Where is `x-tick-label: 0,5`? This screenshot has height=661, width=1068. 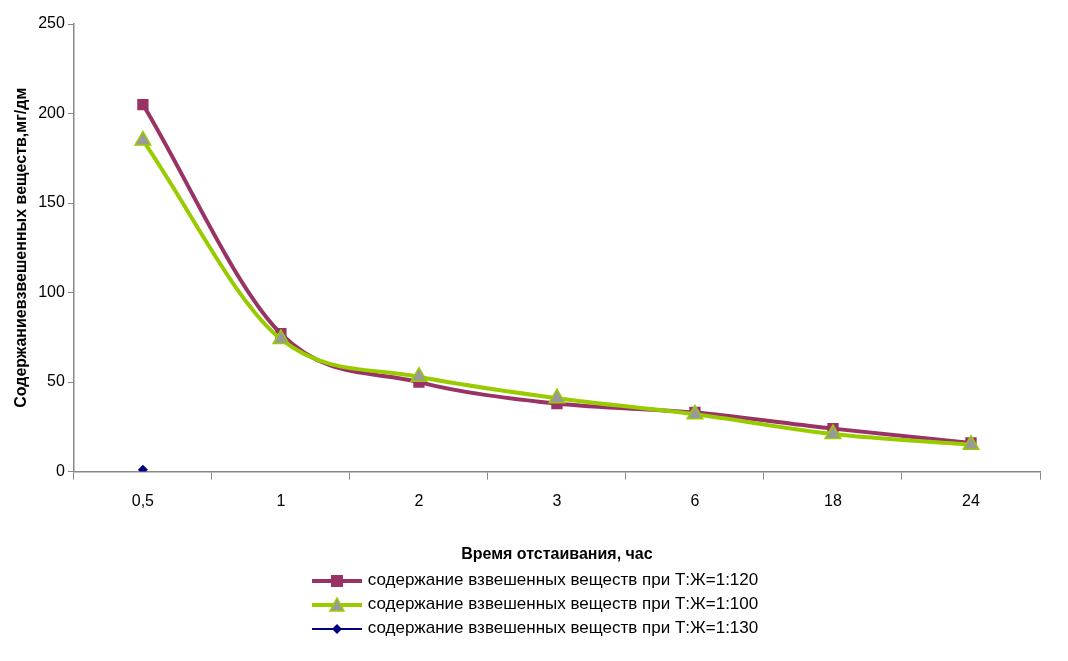
x-tick-label: 0,5 is located at coordinates (143, 500).